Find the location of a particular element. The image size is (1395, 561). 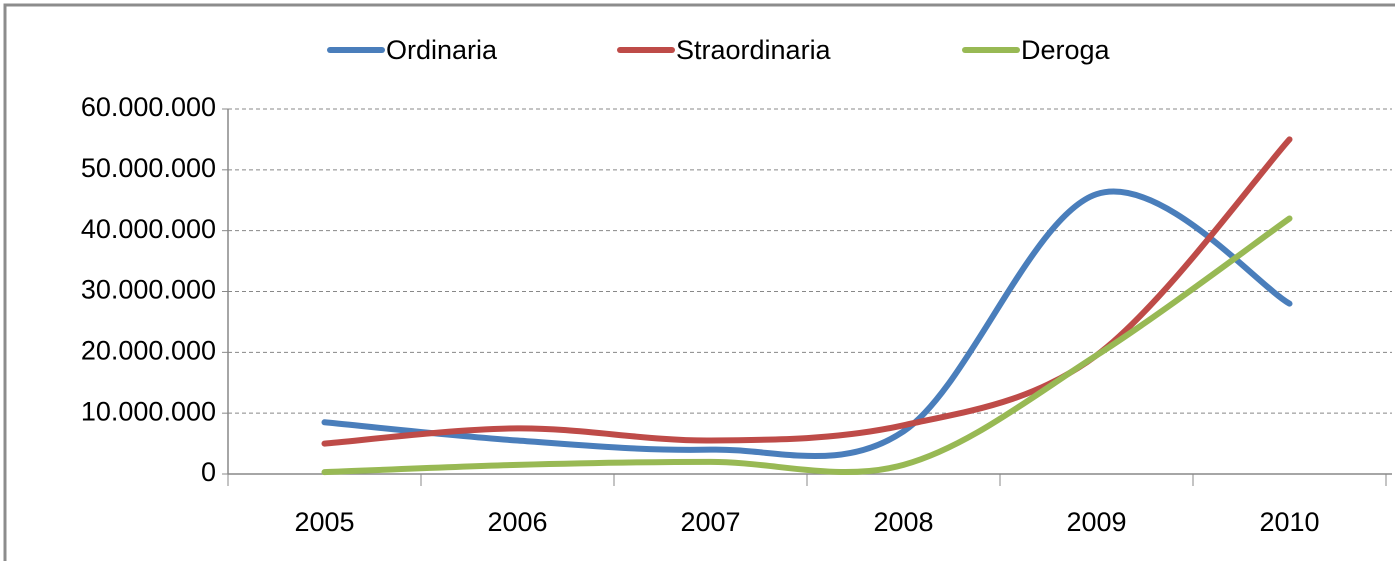

x-tick-label: 2010 is located at coordinates (1289, 522).